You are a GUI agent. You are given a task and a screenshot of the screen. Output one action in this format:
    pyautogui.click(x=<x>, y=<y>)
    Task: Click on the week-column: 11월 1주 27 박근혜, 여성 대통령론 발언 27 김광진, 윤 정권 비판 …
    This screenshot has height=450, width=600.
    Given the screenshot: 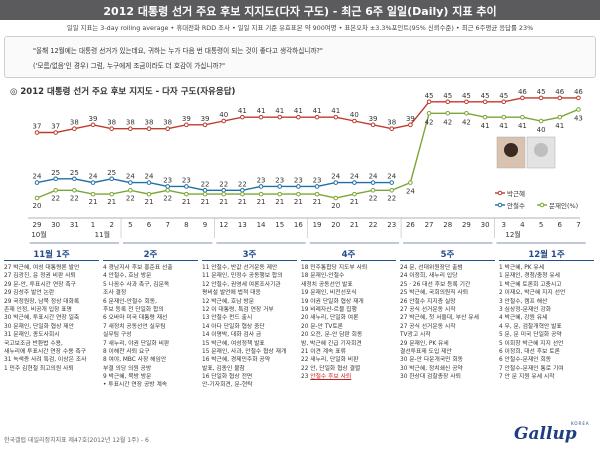 What is the action you would take?
    pyautogui.click(x=51, y=311)
    